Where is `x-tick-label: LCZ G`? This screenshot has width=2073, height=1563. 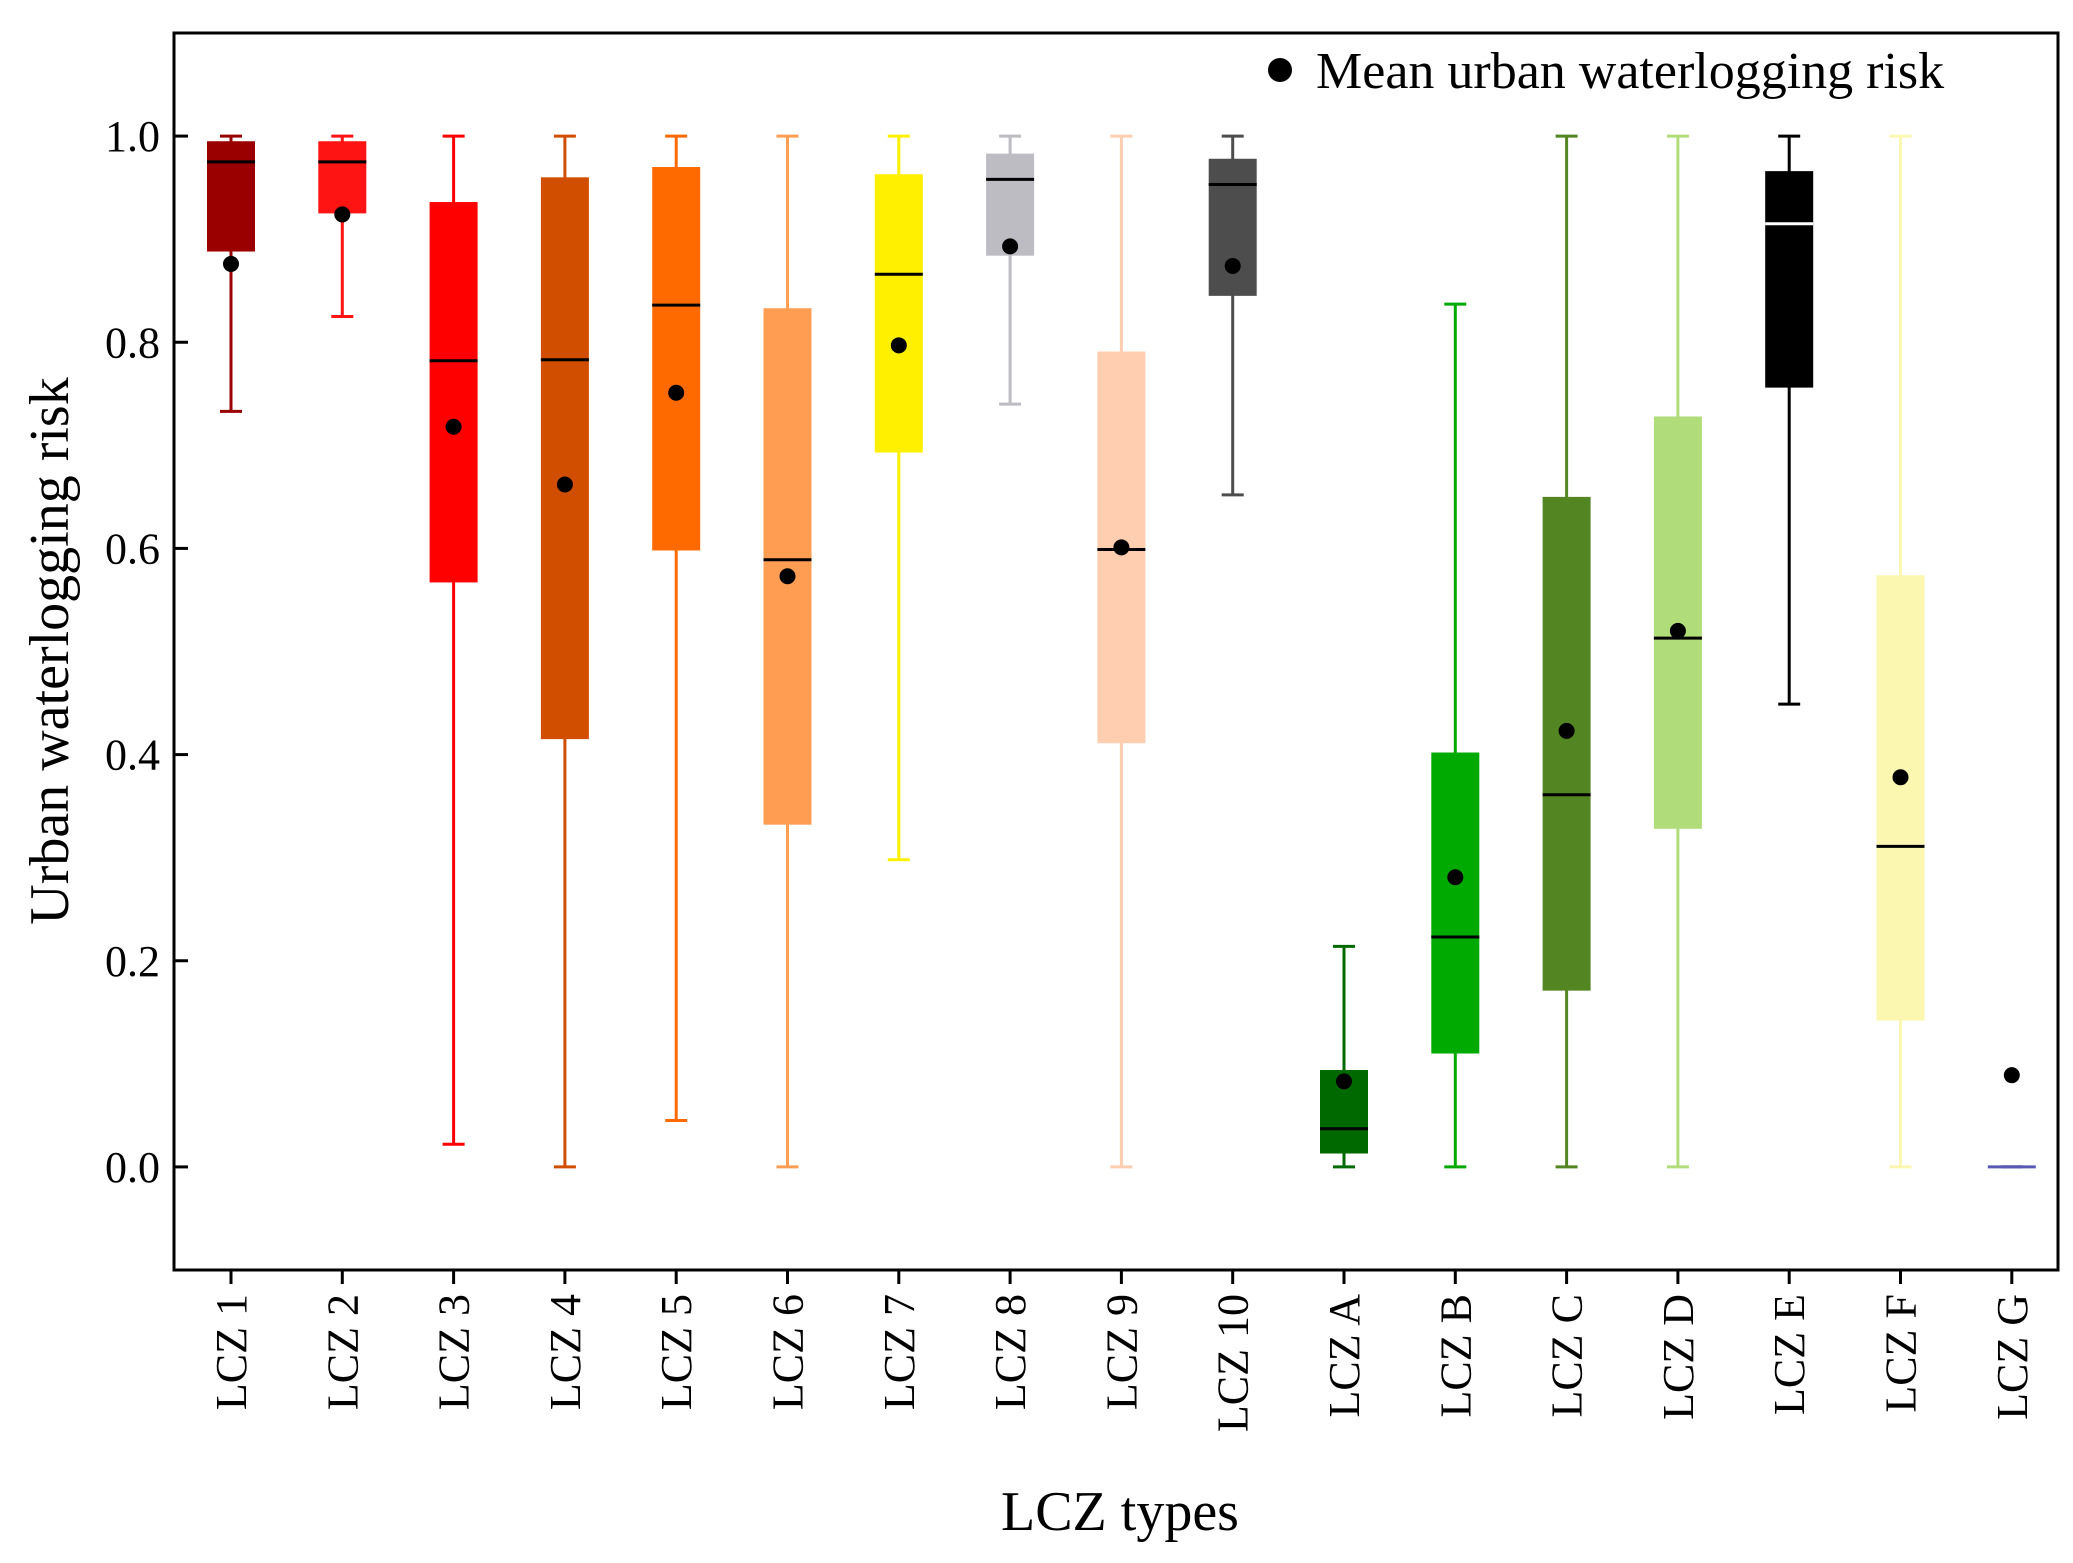 x-tick-label: LCZ G is located at coordinates (2012, 1357).